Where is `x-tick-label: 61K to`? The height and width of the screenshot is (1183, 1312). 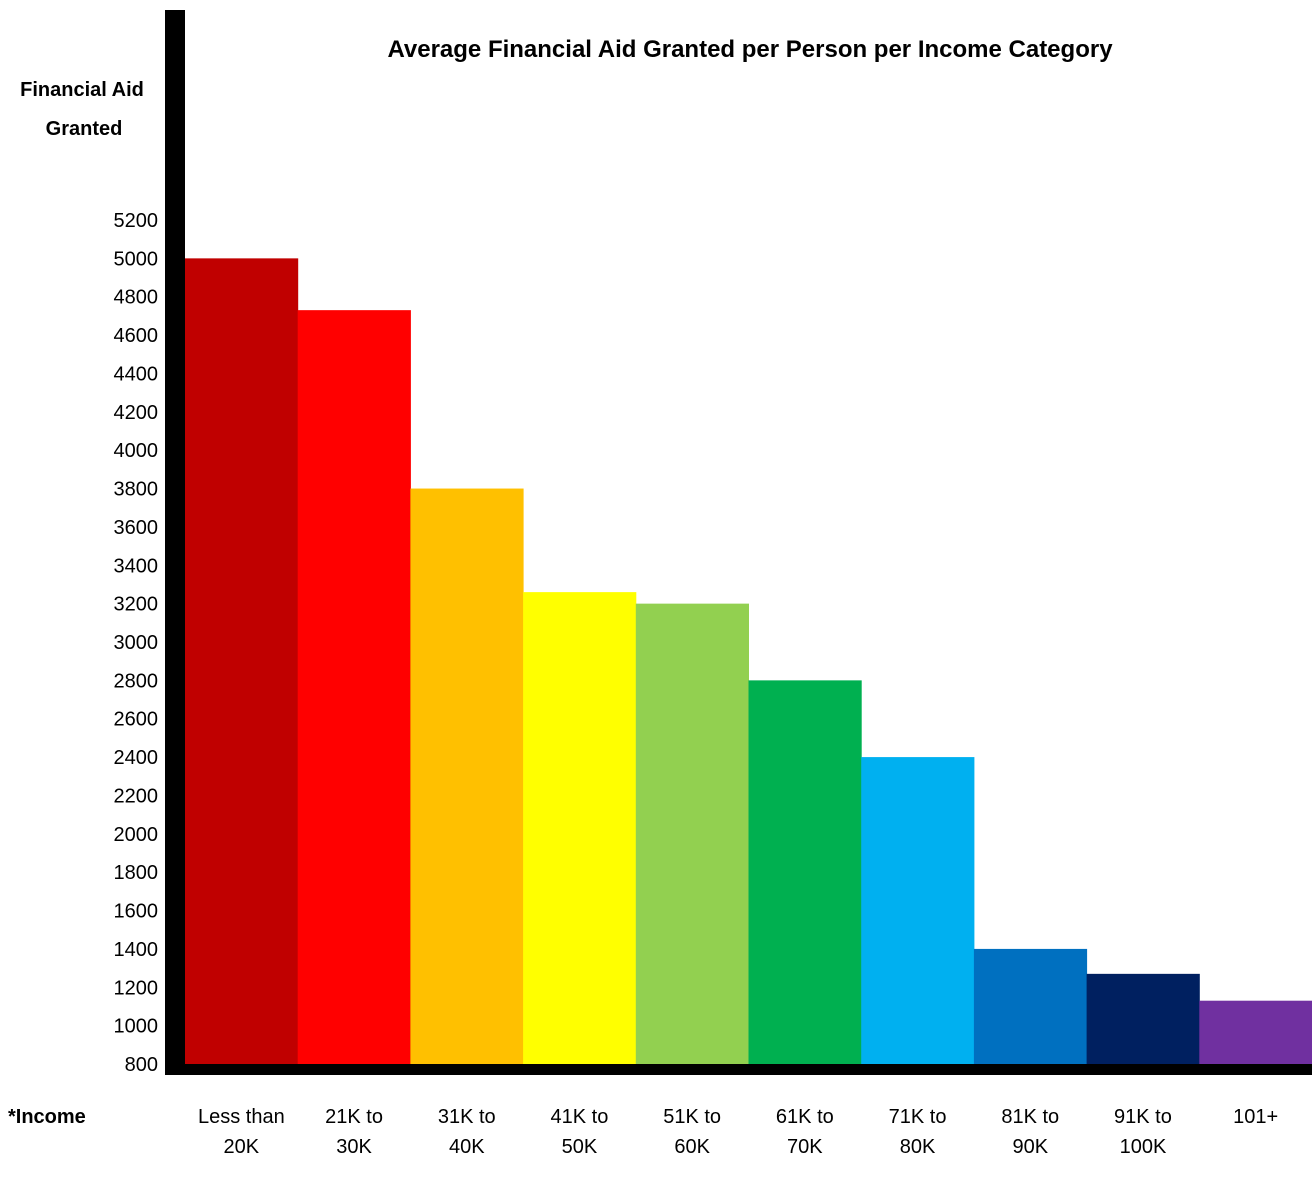
x-tick-label: 61K to is located at coordinates (805, 1117).